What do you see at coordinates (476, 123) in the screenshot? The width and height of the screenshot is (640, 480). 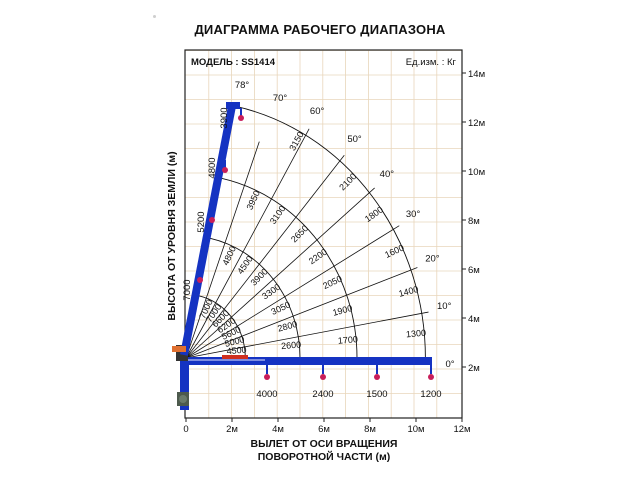 I see `y-tick-label: 12м` at bounding box center [476, 123].